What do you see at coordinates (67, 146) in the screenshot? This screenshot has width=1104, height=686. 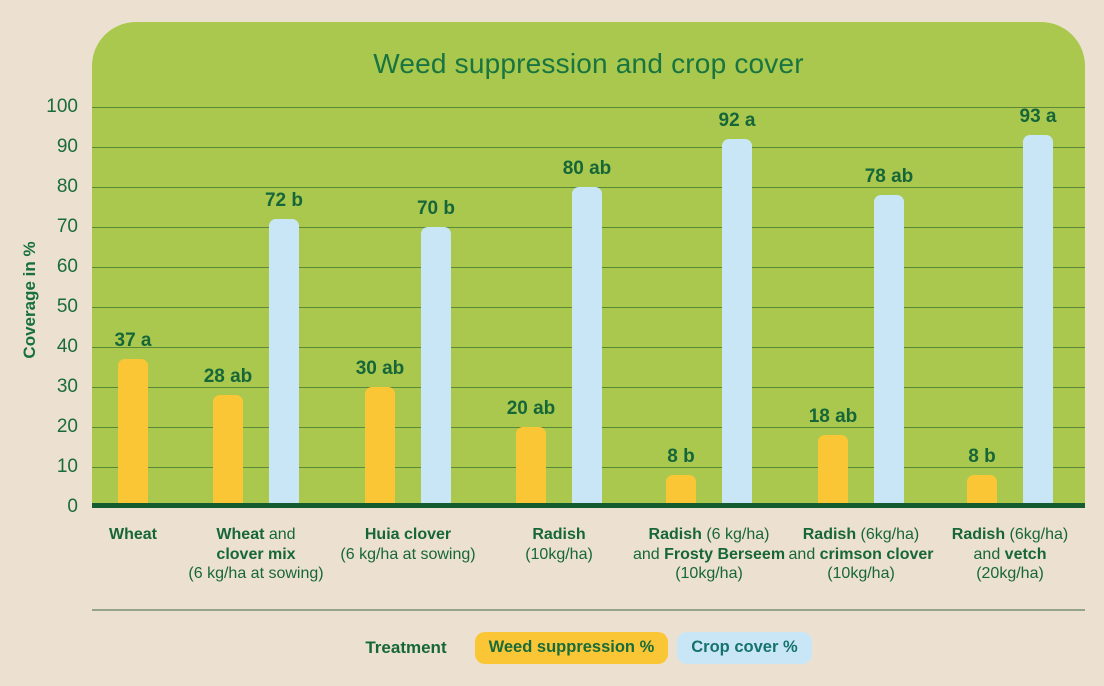 I see `y-tick-90: 90` at bounding box center [67, 146].